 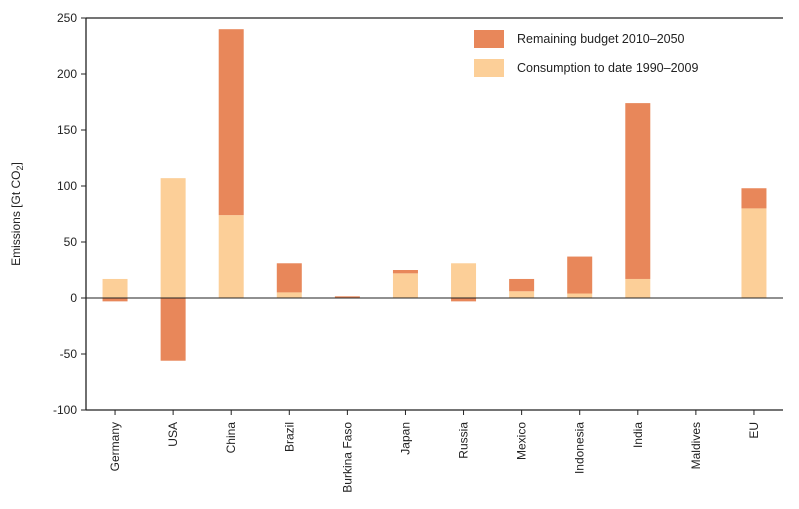 What do you see at coordinates (67, 186) in the screenshot?
I see `y-tick-label-3: 100` at bounding box center [67, 186].